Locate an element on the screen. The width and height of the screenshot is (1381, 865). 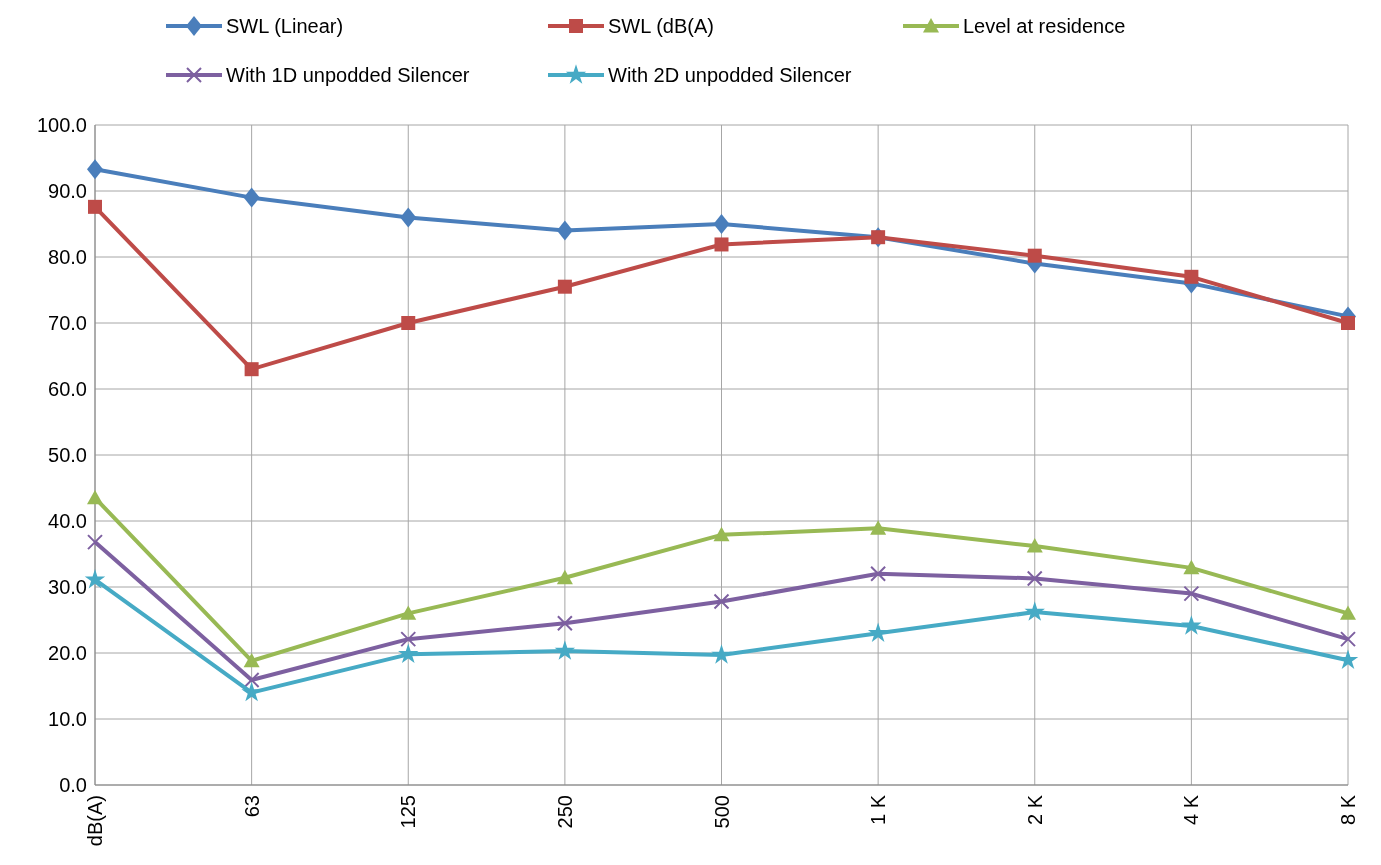
y-tick-label: 0.0 is located at coordinates (73, 785).